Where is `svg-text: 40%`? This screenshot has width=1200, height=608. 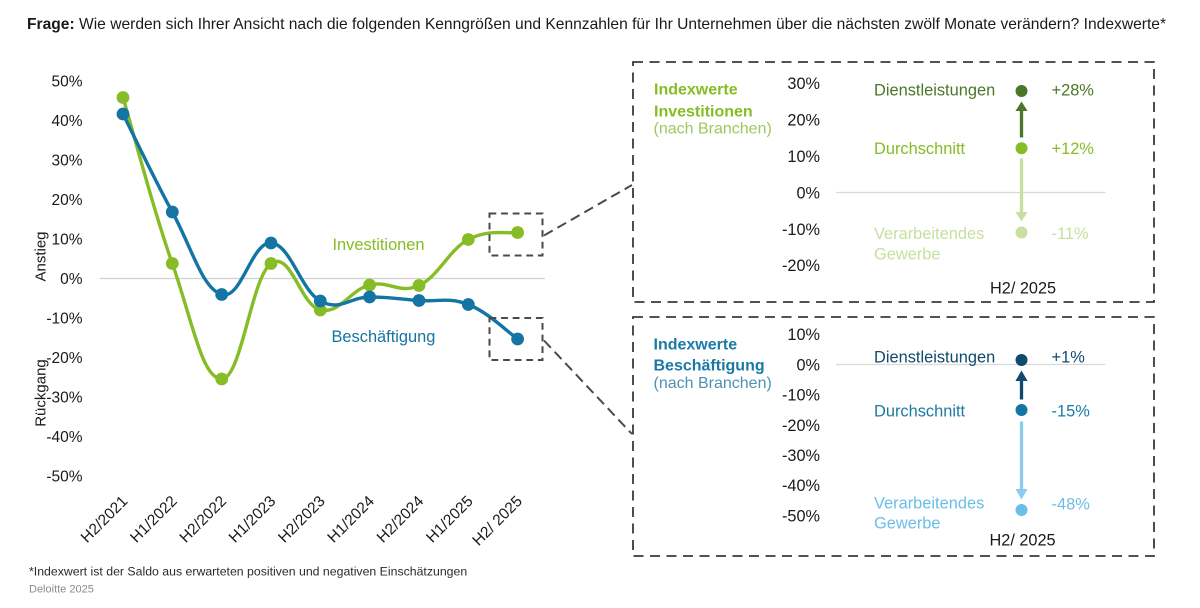
svg-text: 40% is located at coordinates (66, 121).